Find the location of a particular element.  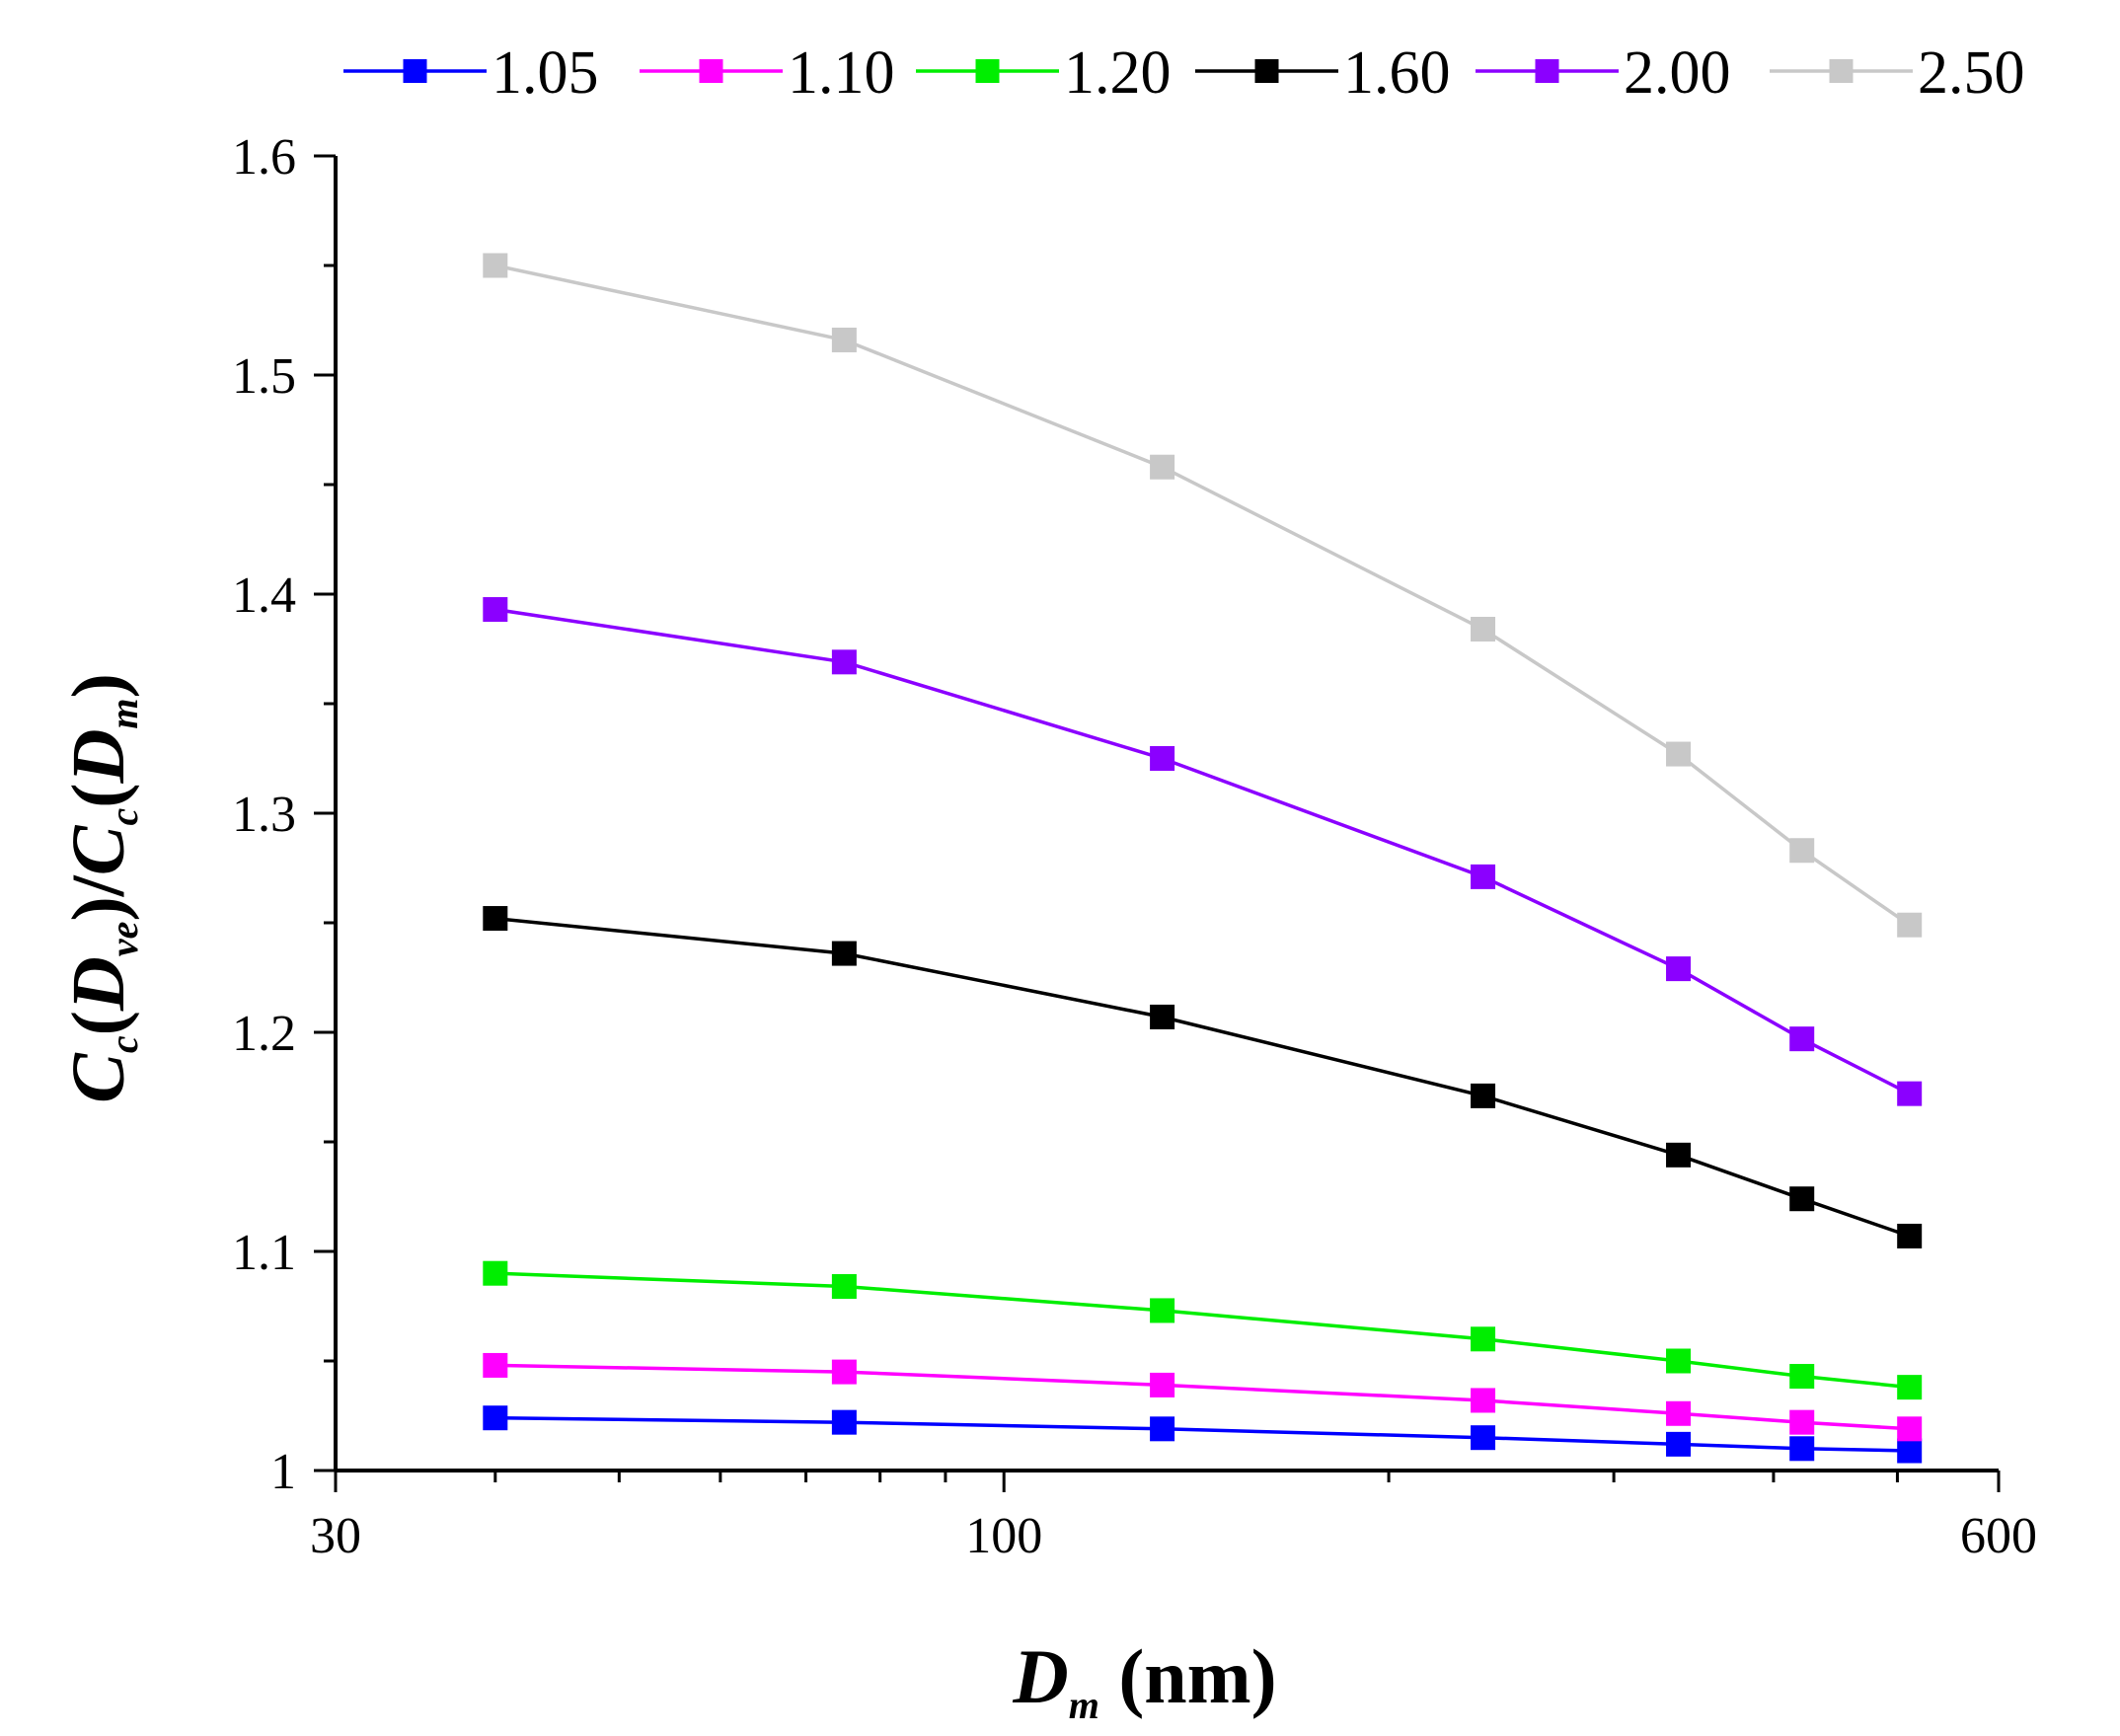

y-axis-title-d2: D is located at coordinates (99, 757).